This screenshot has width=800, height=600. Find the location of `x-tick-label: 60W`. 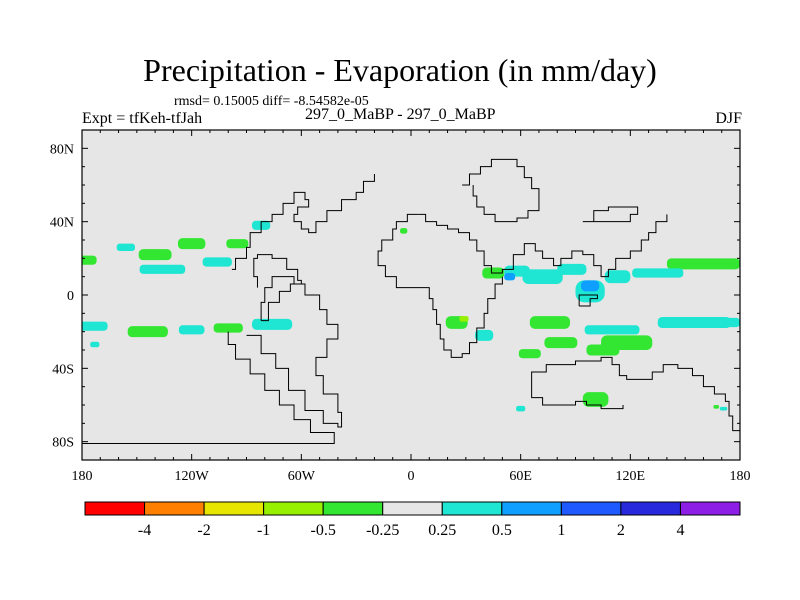

x-tick-label: 60W is located at coordinates (302, 476).